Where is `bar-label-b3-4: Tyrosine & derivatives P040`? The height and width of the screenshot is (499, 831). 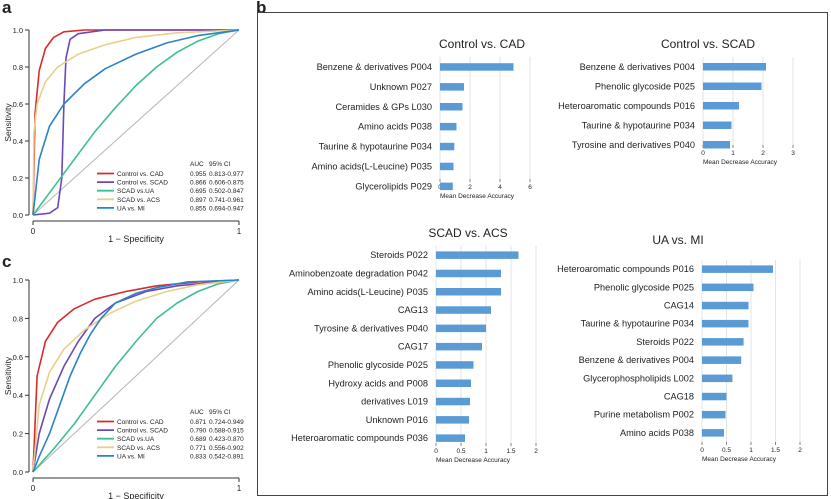 bar-label-b3-4: Tyrosine & derivatives P040 is located at coordinates (371, 328).